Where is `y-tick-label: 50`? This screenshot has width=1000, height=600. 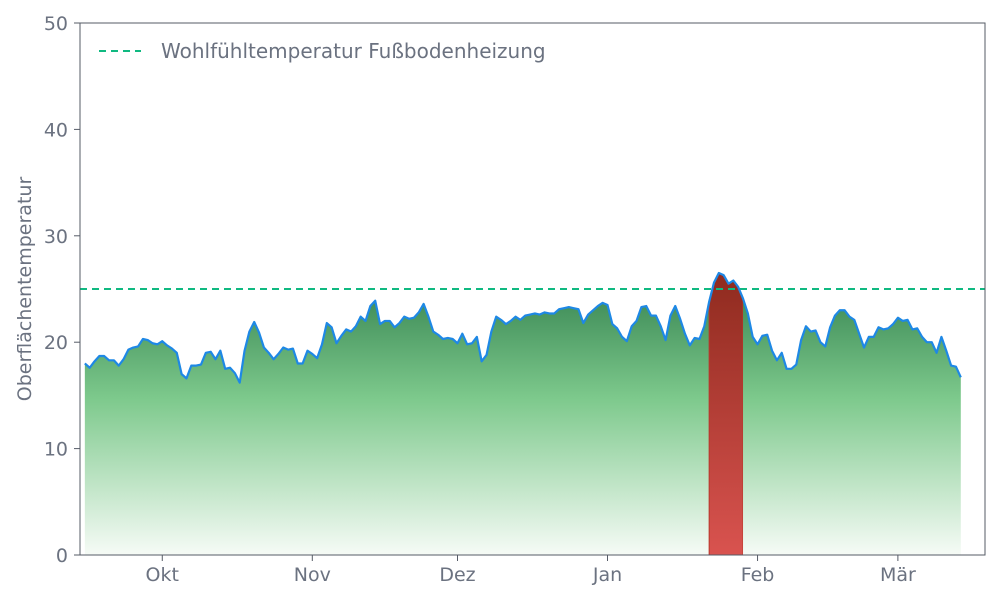
y-tick-label: 50 is located at coordinates (56, 24).